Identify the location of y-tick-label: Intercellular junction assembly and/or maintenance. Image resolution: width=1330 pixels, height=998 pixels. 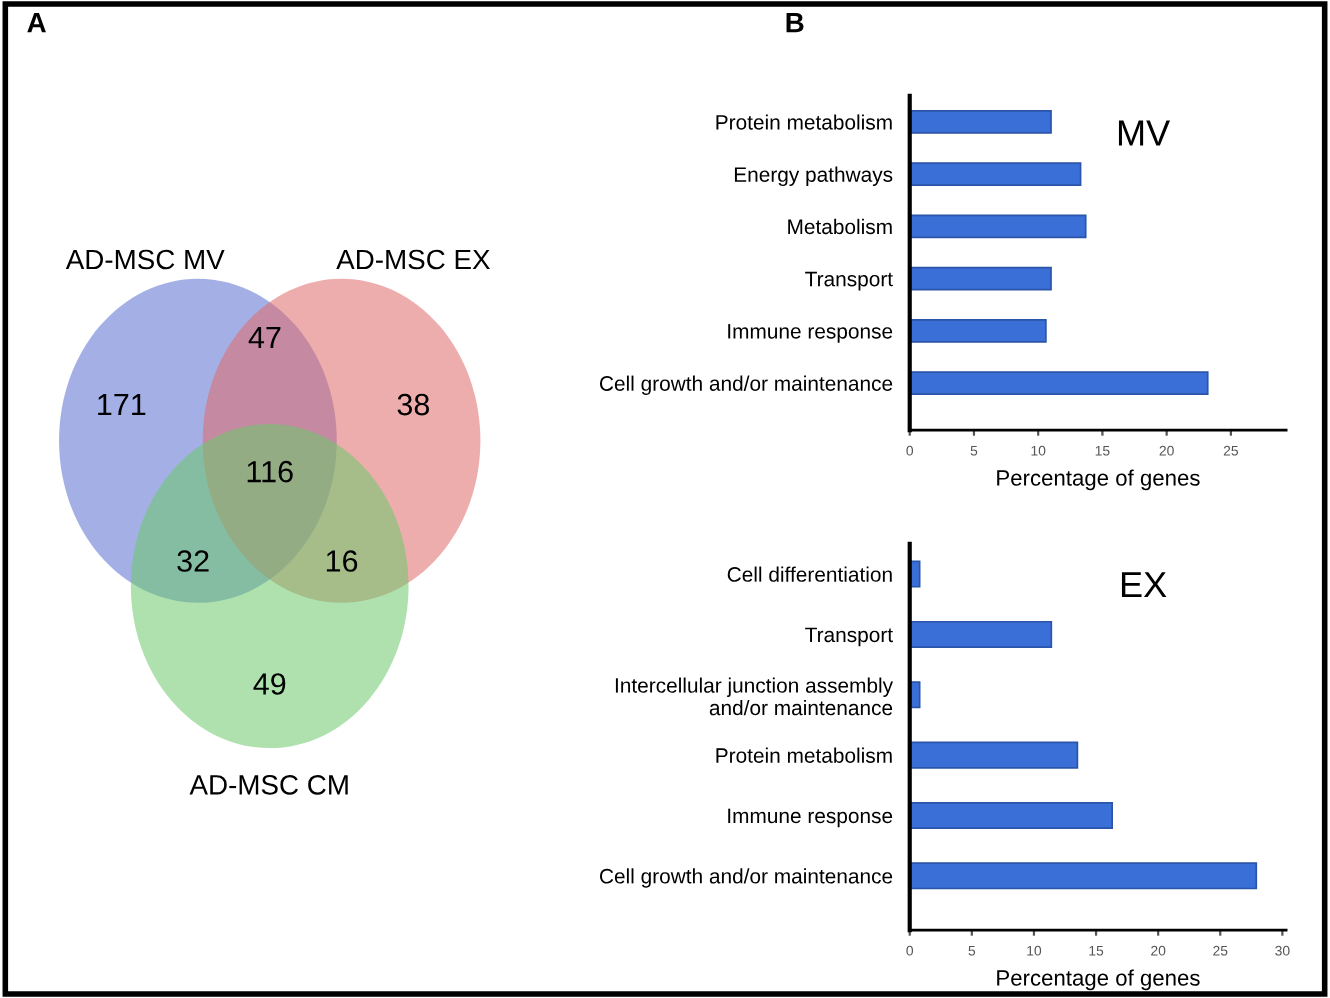
(754, 696).